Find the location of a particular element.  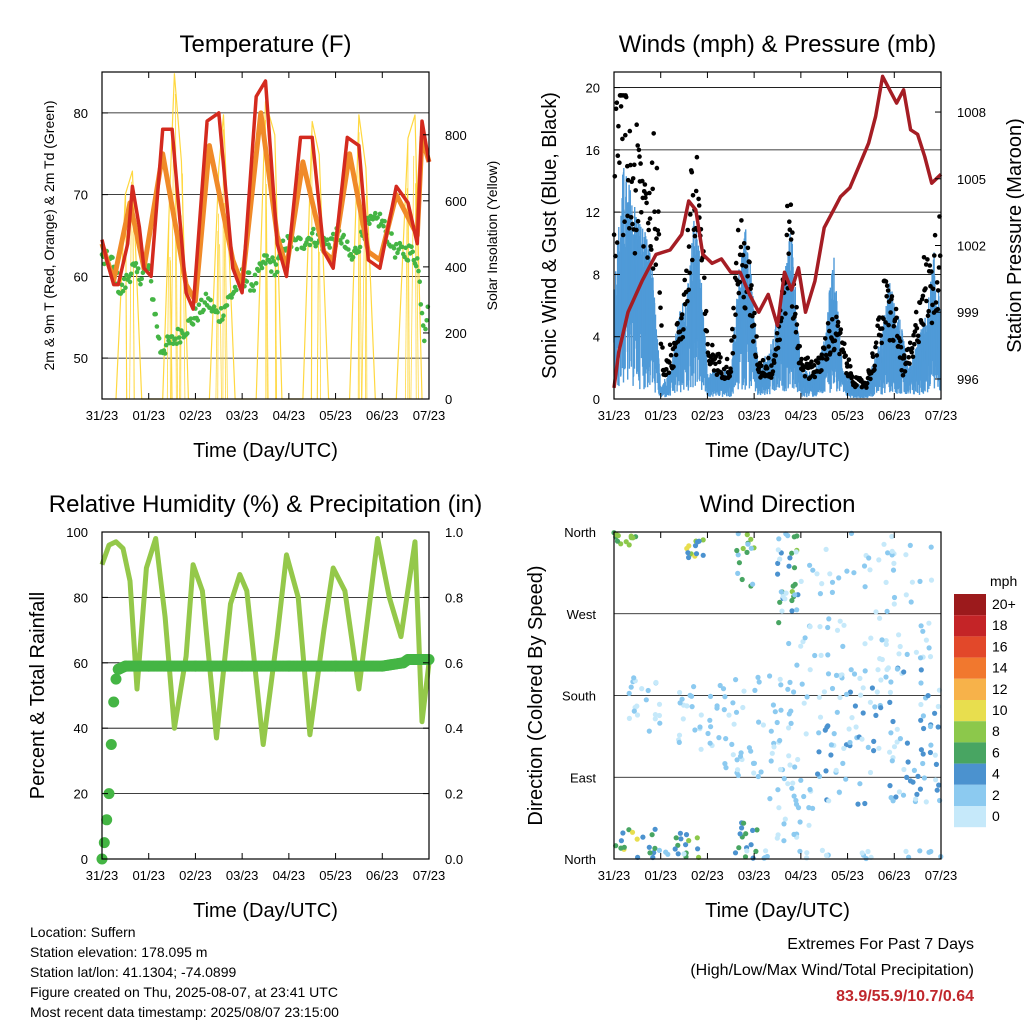

y2-tick-label: 0.2 is located at coordinates (454, 794).